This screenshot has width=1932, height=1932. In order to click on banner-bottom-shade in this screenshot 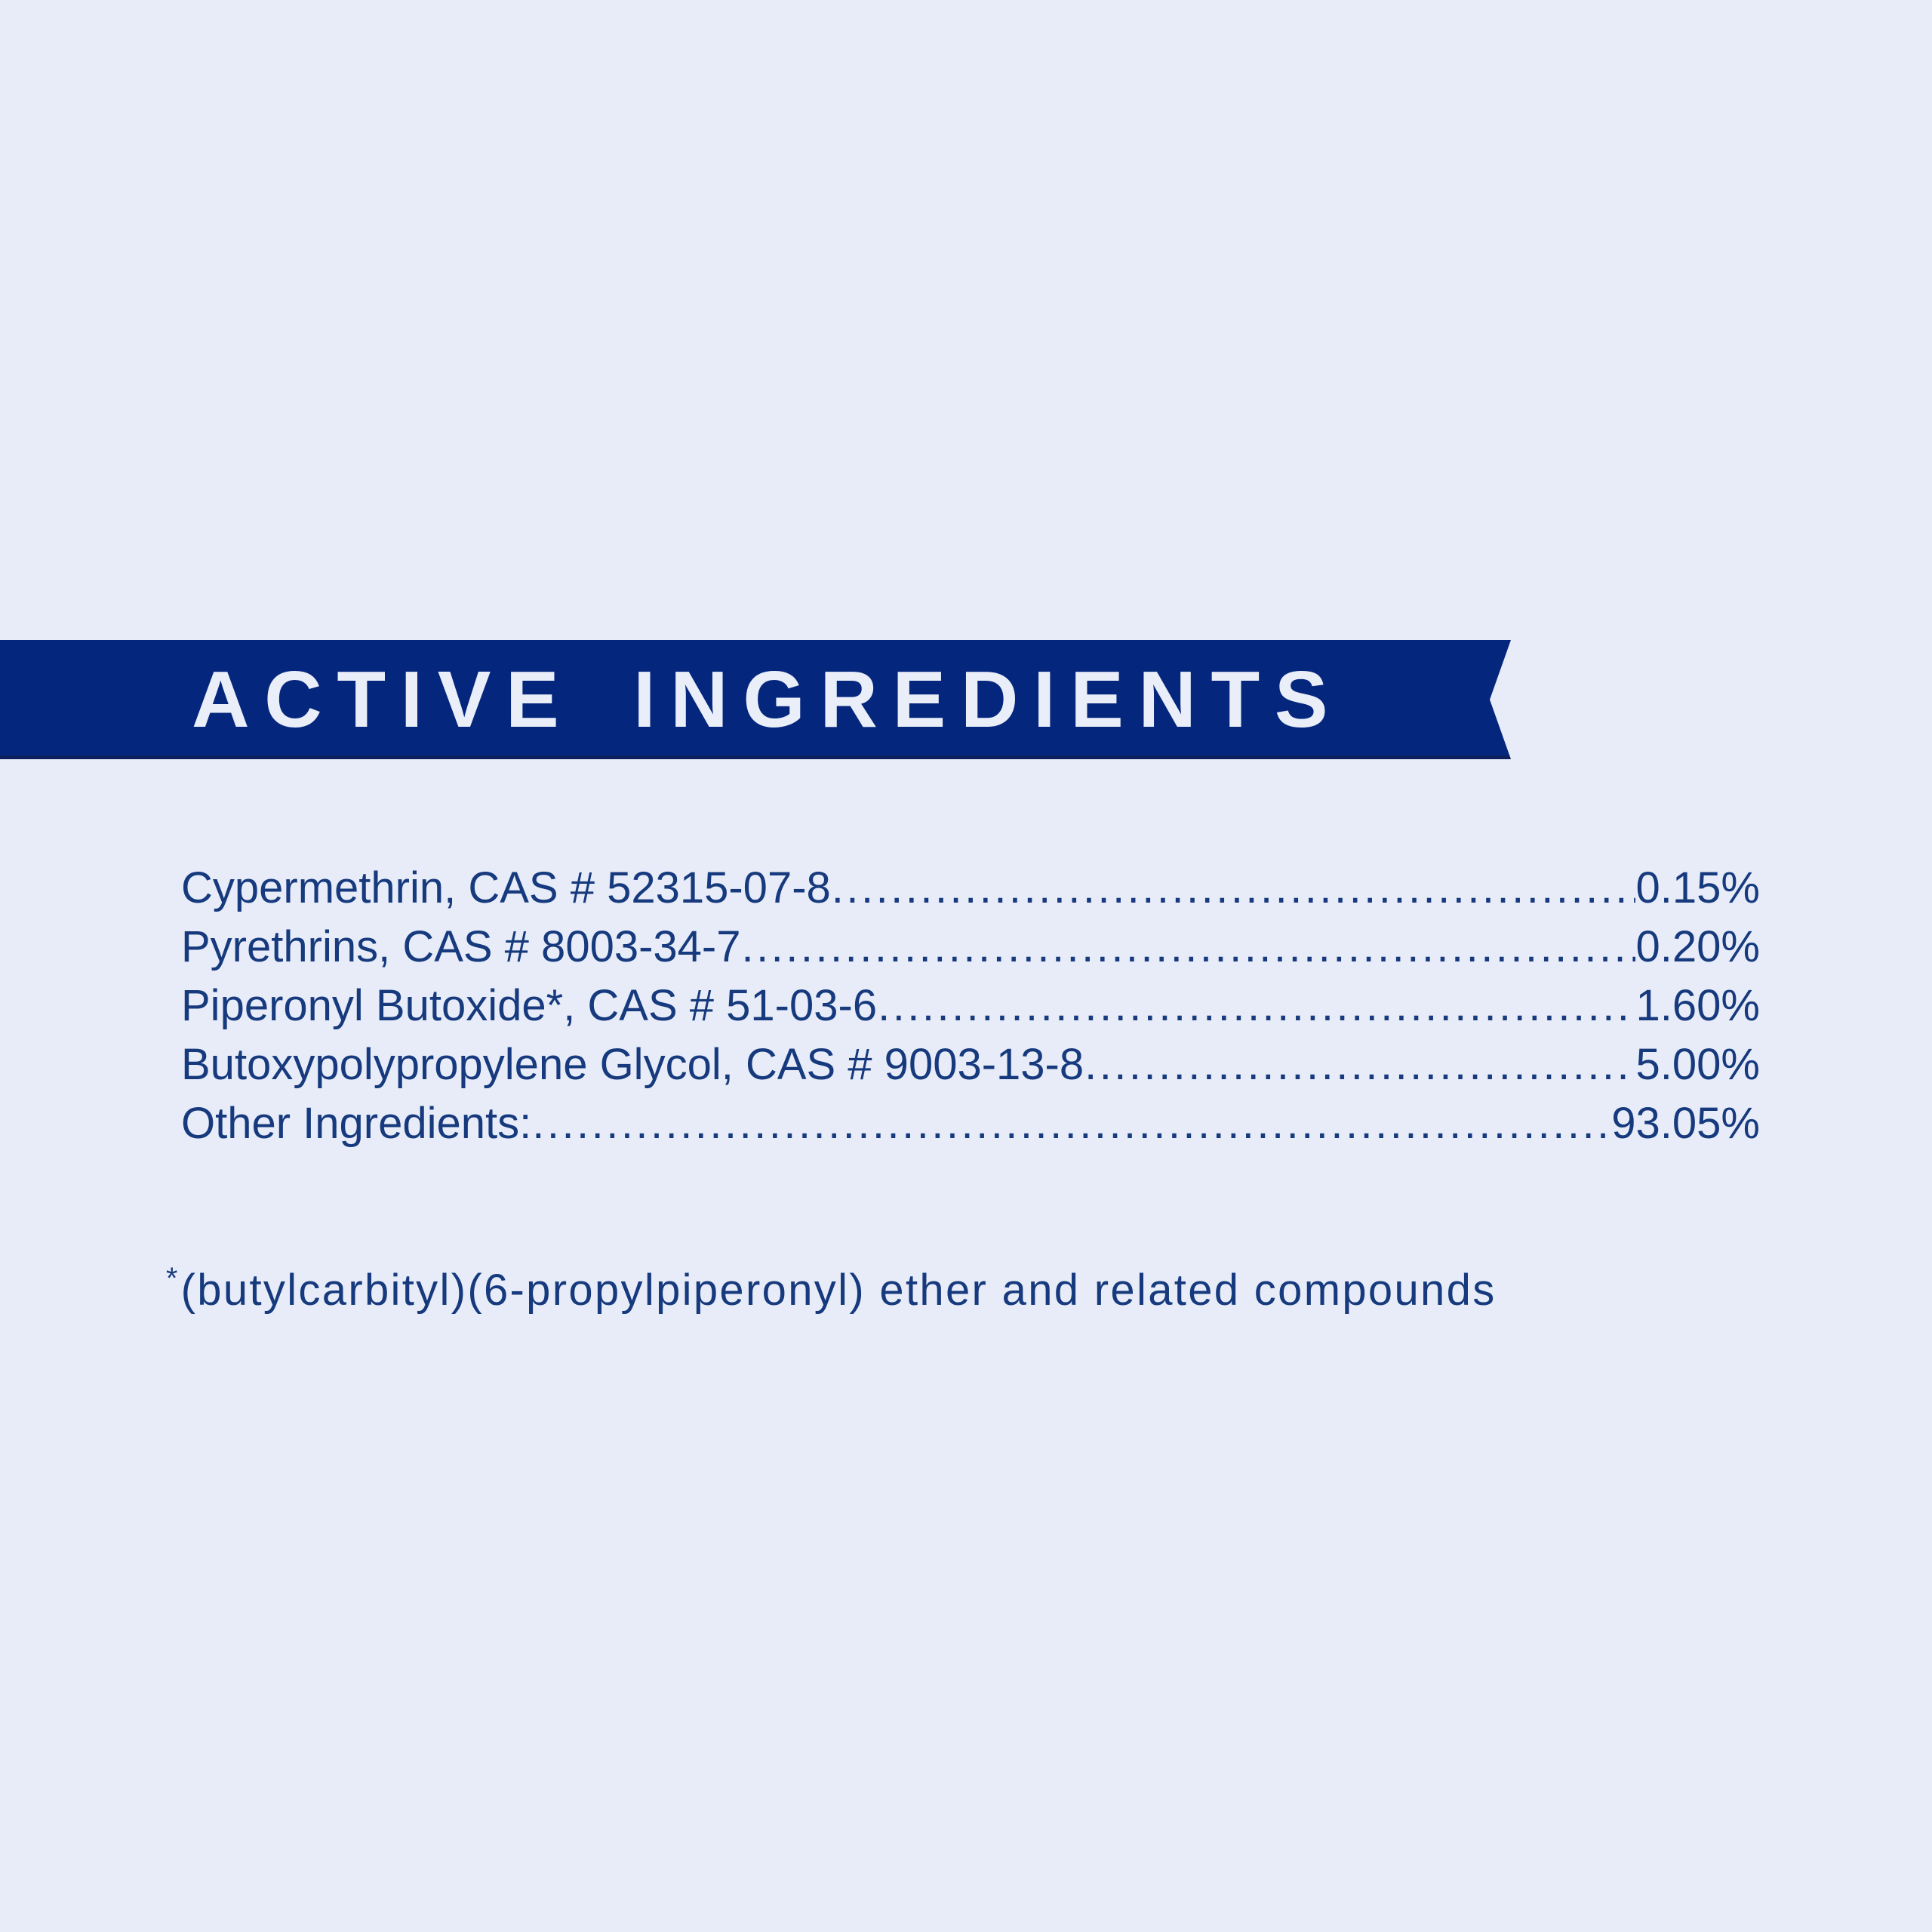, I will do `click(755, 757)`.